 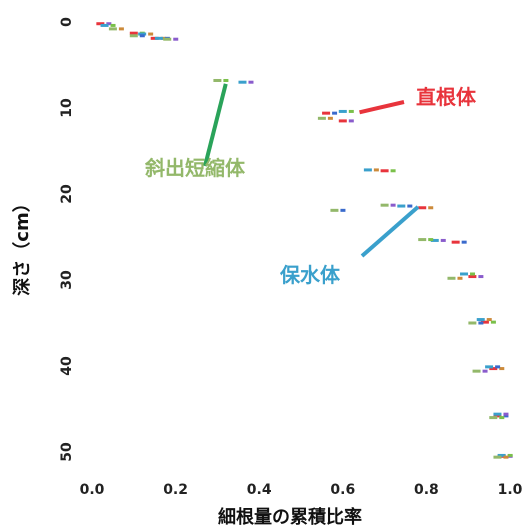 What do you see at coordinates (175, 490) in the screenshot?
I see `x-tick-label: 0.2` at bounding box center [175, 490].